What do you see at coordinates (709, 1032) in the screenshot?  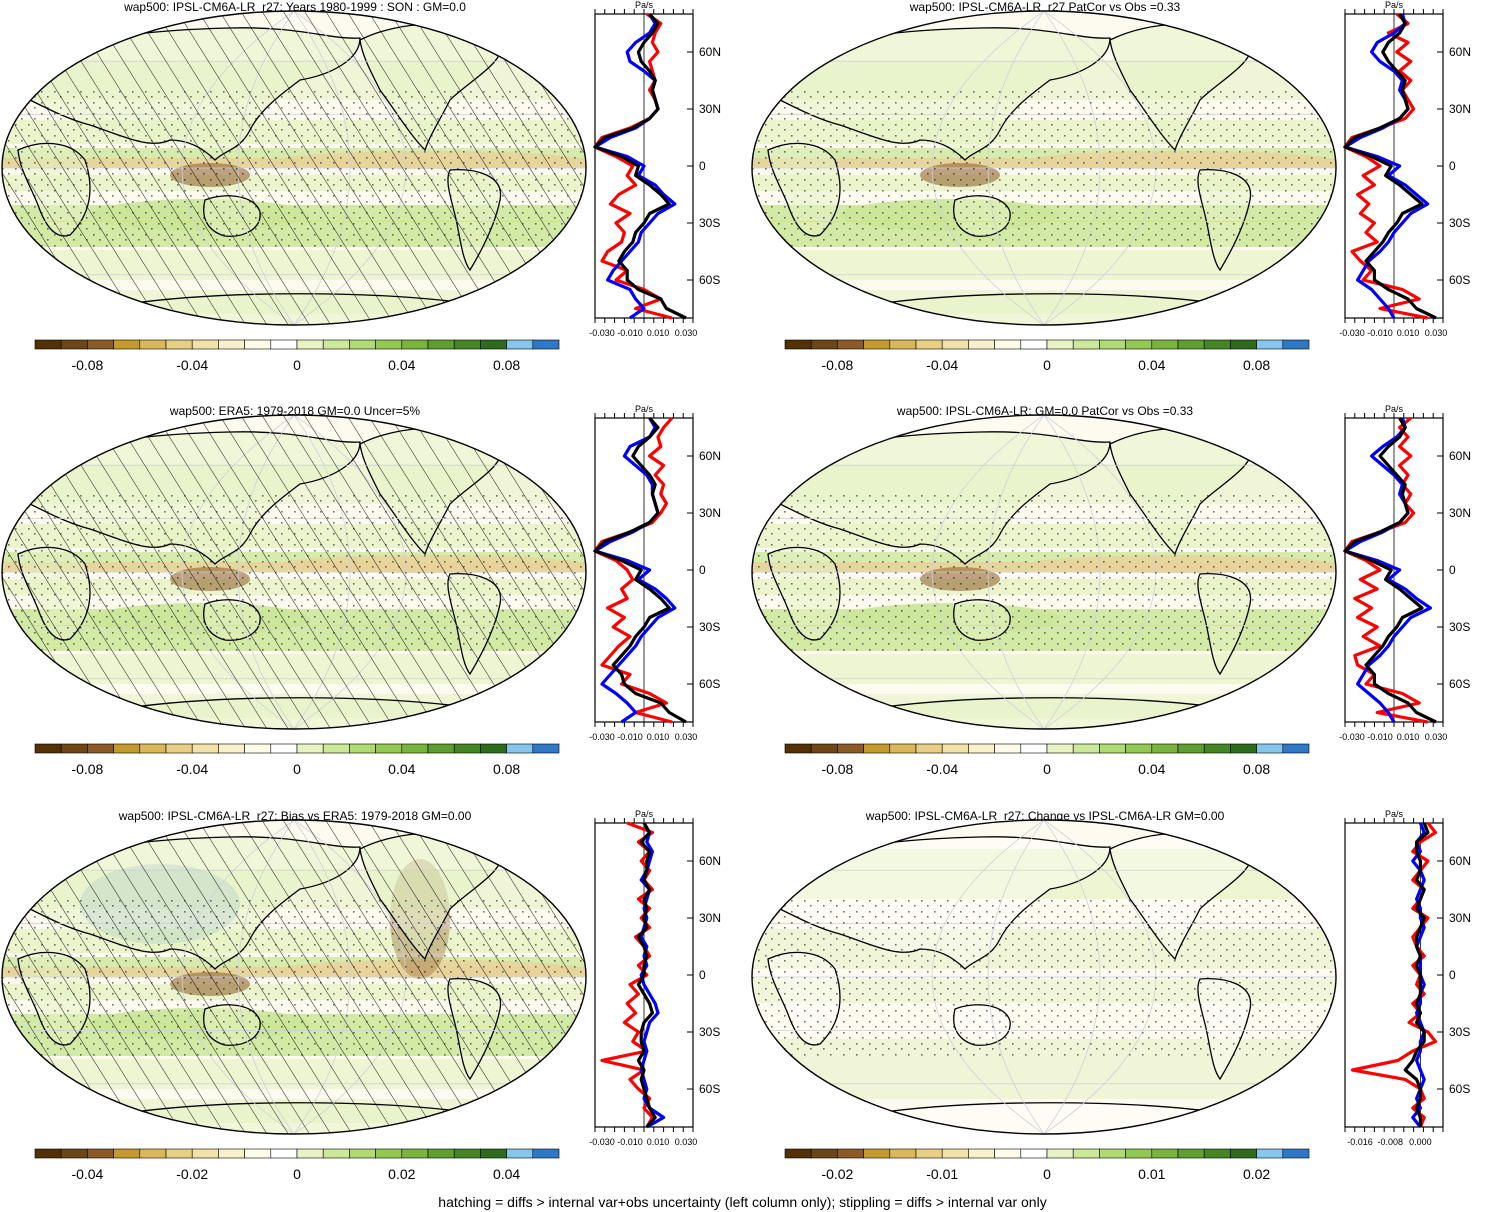 I see `profile-lat-label: 30S` at bounding box center [709, 1032].